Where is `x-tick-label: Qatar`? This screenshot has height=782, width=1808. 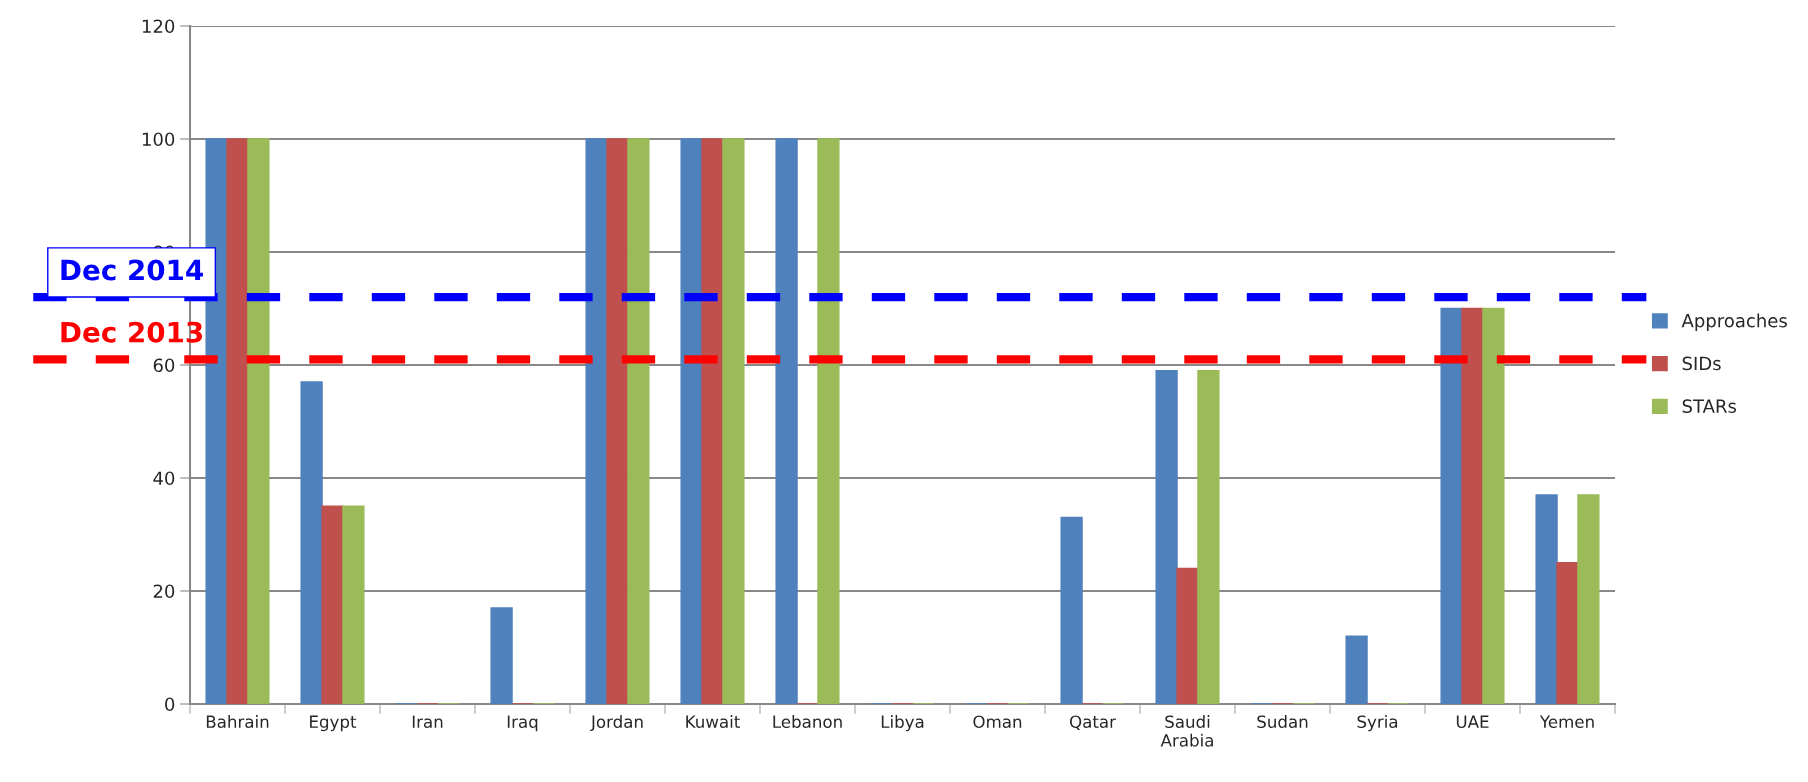 x-tick-label: Qatar is located at coordinates (1092, 722).